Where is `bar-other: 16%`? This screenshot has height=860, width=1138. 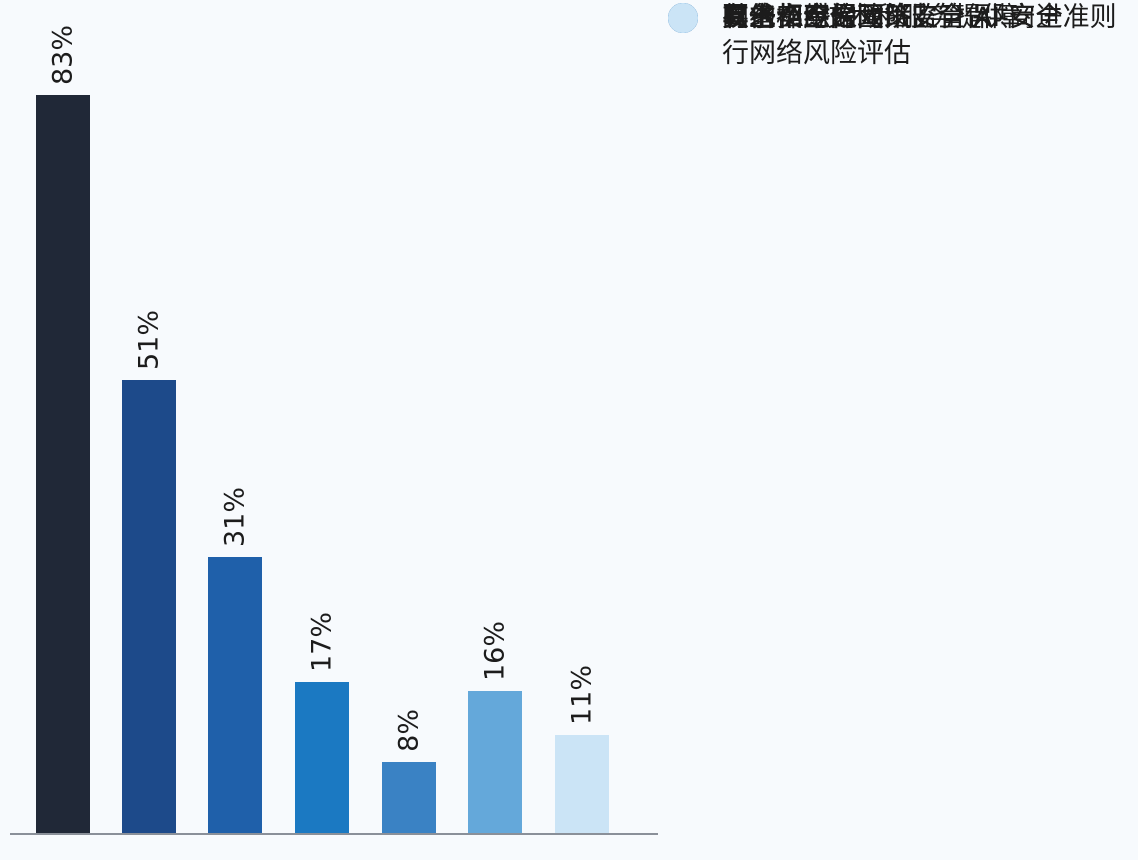
bar-other: 16% is located at coordinates (495, 727).